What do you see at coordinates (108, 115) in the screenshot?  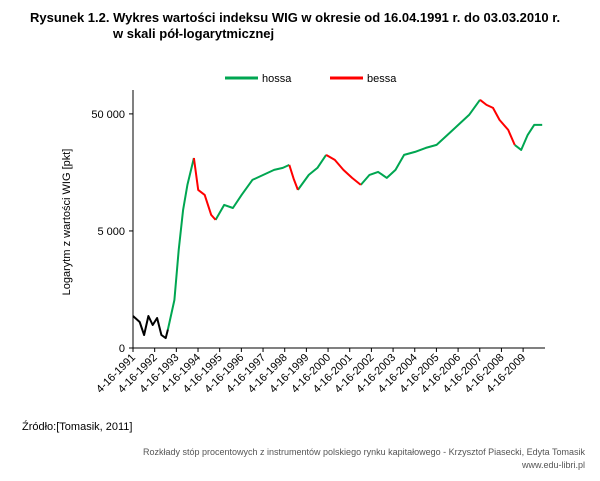 I see `y-tick-label: 50 000` at bounding box center [108, 115].